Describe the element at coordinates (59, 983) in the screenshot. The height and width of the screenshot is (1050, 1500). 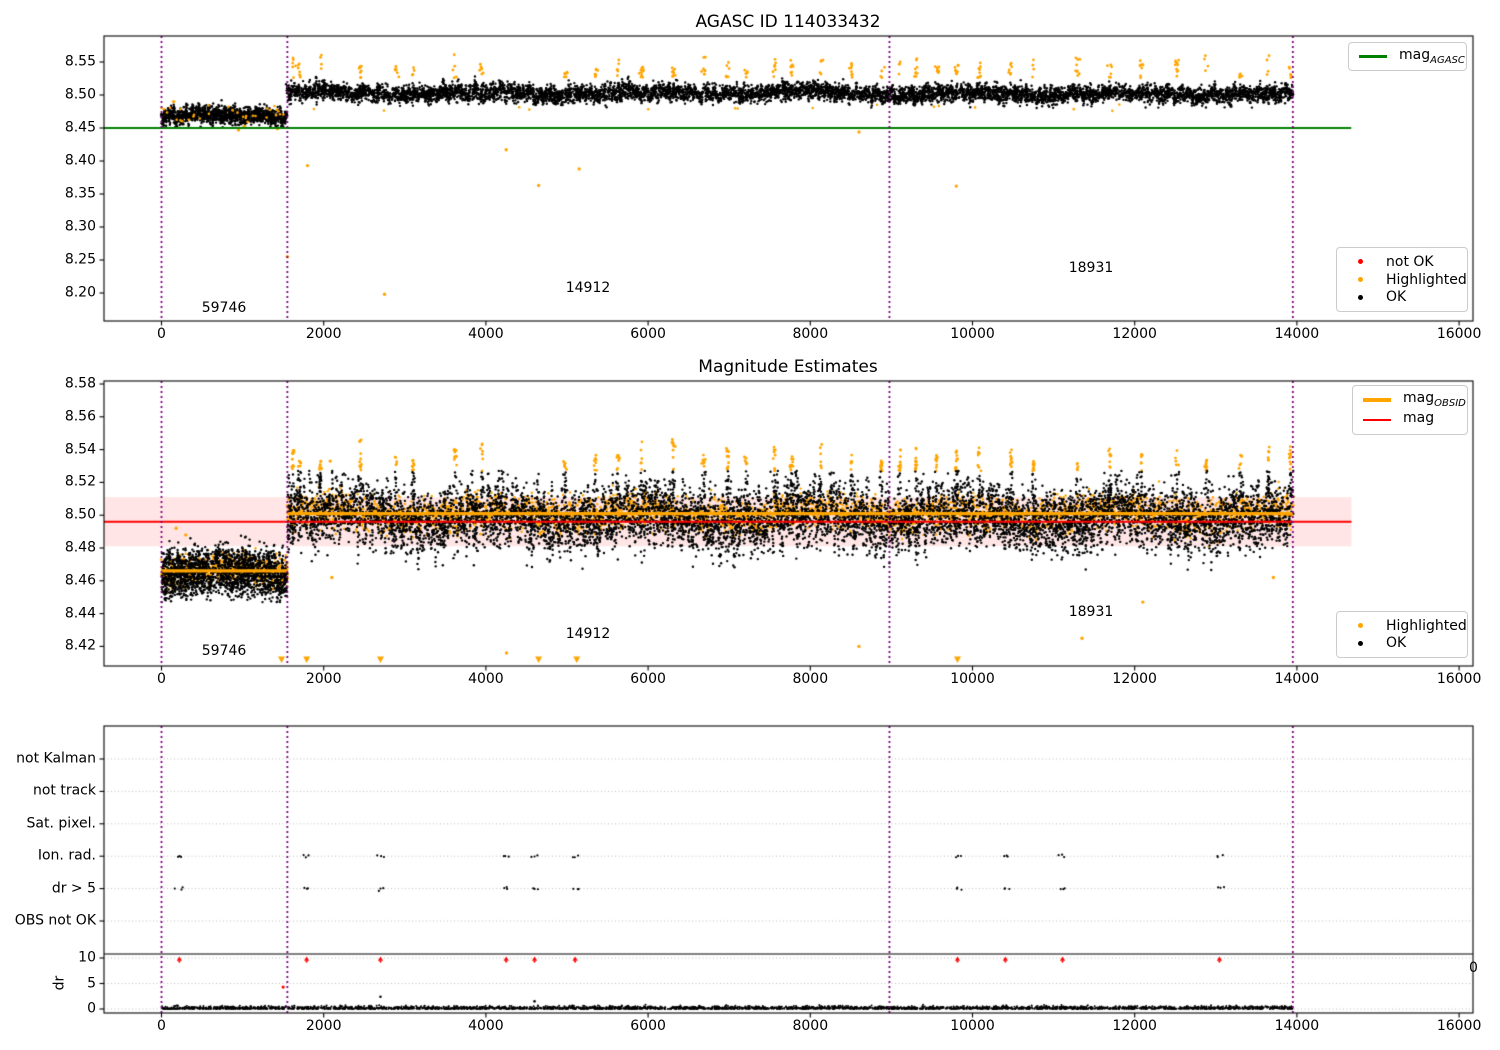
I see `dr-axis-label: dr` at that location.